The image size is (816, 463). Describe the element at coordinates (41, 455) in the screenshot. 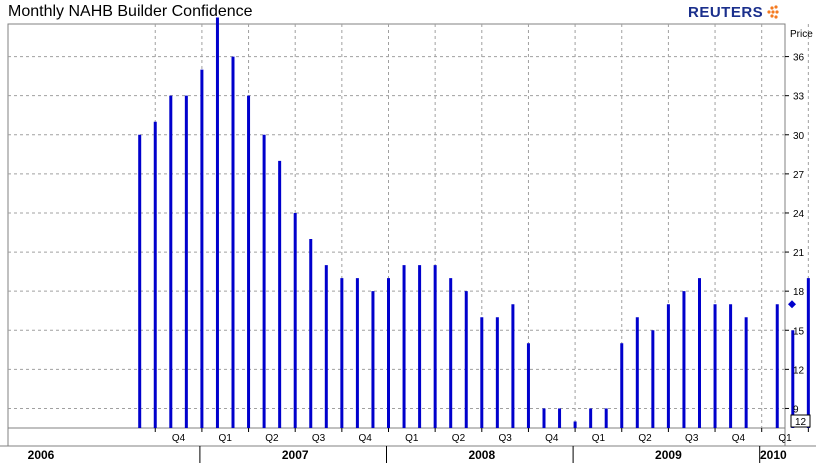

I see `year-label: 2006` at that location.